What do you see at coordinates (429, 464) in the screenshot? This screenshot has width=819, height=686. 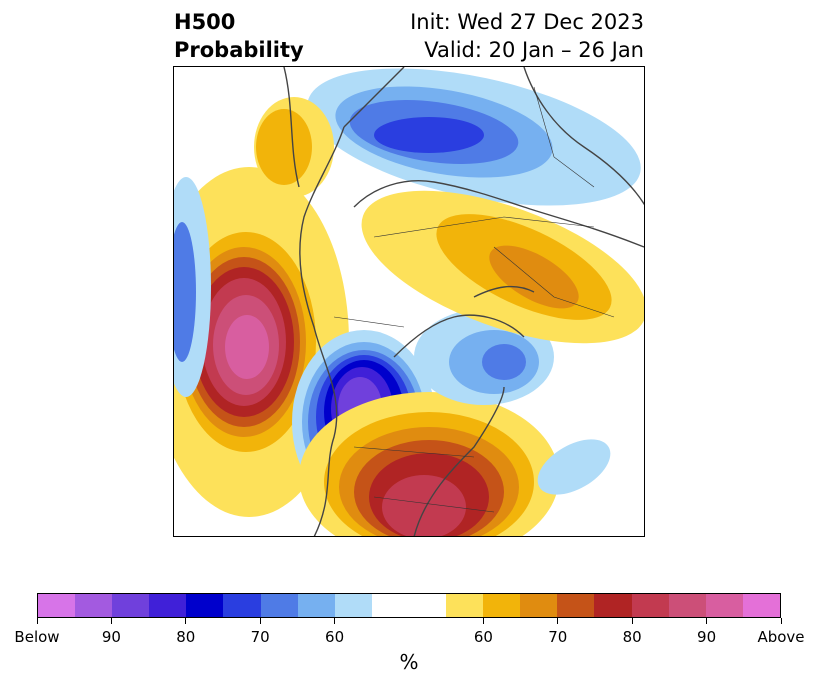 I see `anomaly-eastern-us-above` at bounding box center [429, 464].